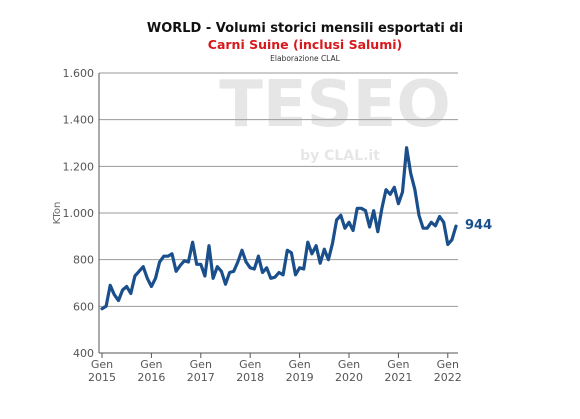  Describe the element at coordinates (102, 377) in the screenshot. I see `x-tick-label-year: 2015` at that location.